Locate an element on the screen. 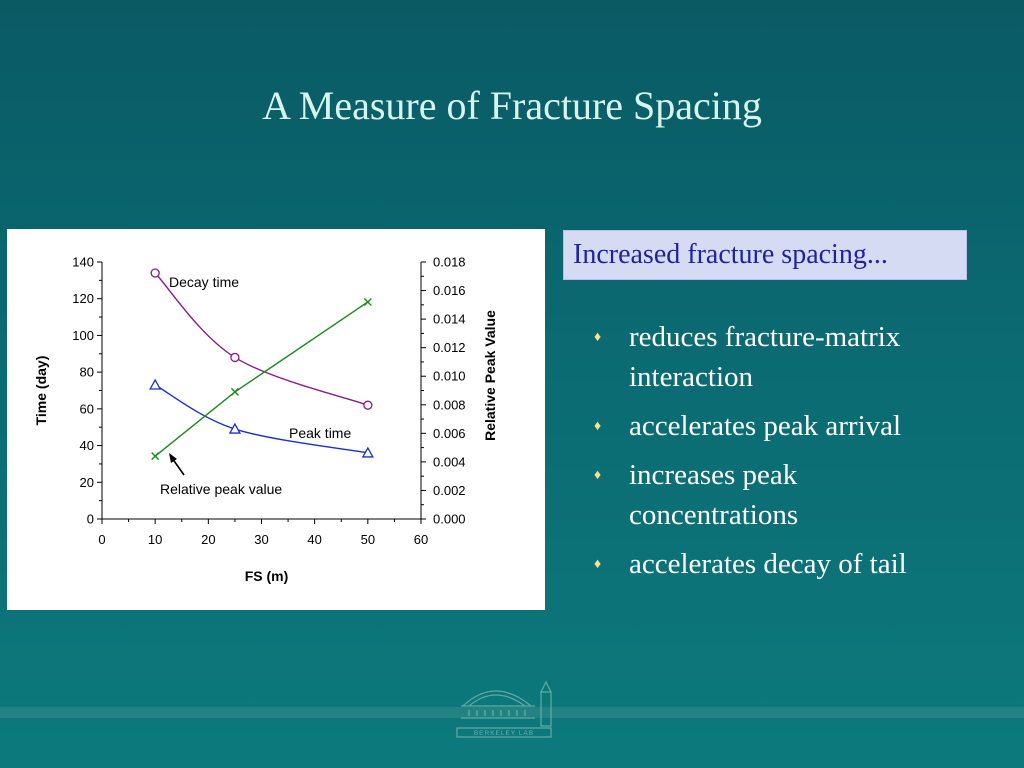  y2-tick-label: 0.016 is located at coordinates (449, 290).